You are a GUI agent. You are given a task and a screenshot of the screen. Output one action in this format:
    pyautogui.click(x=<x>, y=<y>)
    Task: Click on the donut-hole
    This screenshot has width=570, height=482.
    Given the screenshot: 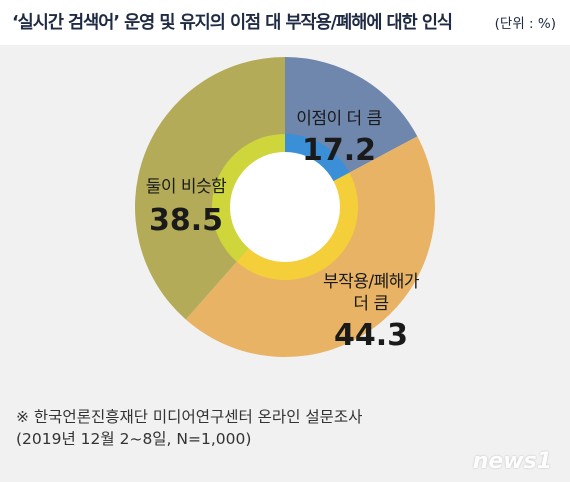 What is the action you would take?
    pyautogui.click(x=285, y=207)
    